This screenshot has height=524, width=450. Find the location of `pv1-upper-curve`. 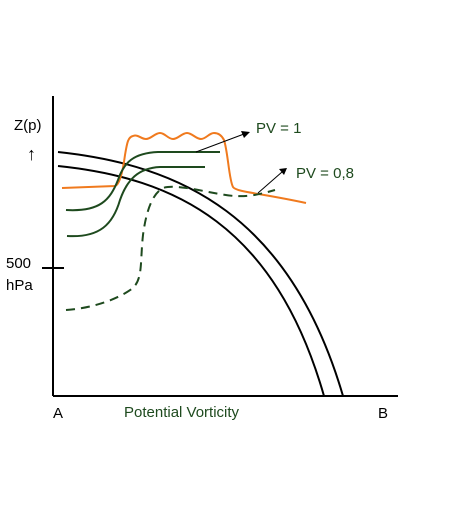

pv1-upper-curve is located at coordinates (142, 181).